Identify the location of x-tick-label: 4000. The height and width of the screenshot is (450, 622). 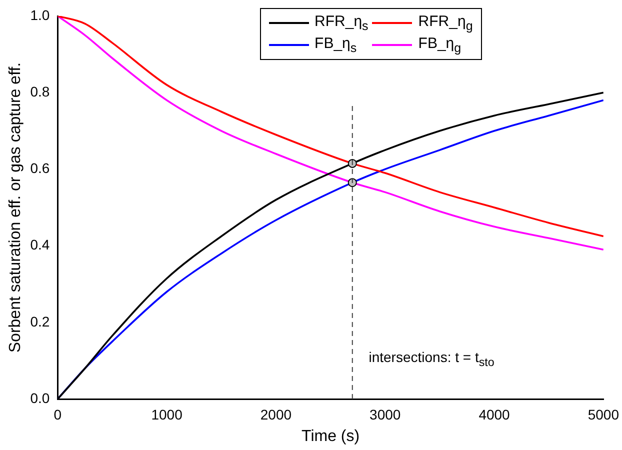
(494, 414).